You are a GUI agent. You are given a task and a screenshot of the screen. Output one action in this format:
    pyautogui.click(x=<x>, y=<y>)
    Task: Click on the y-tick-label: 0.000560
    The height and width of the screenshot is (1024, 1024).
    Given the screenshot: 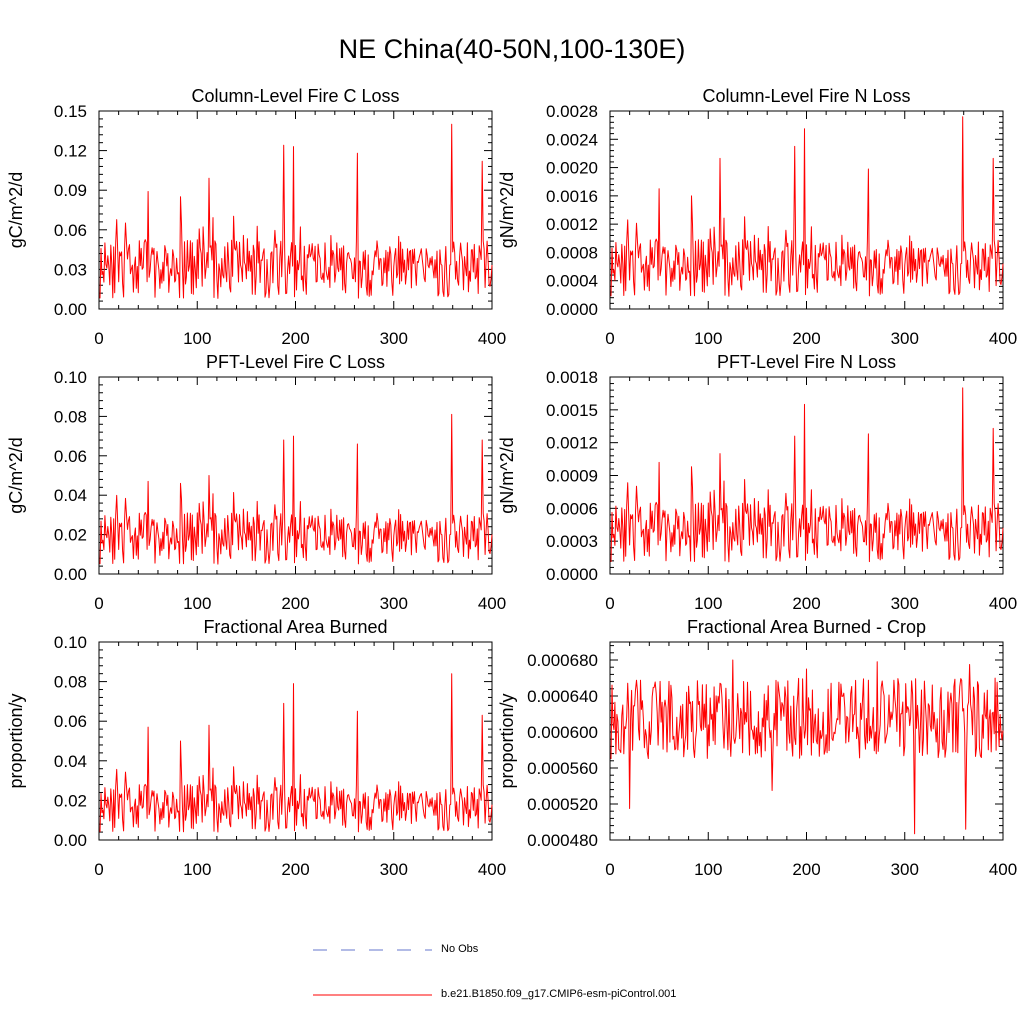 What is the action you would take?
    pyautogui.click(x=562, y=768)
    